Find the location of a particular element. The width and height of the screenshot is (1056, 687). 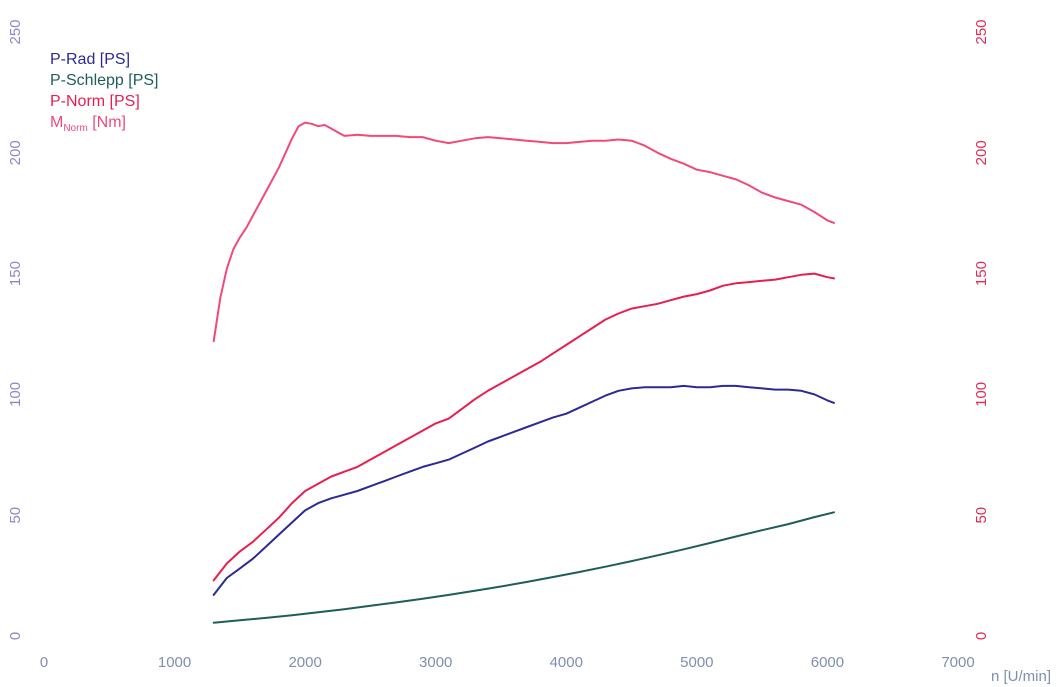

x-axis-label: n [U/min] is located at coordinates (1021, 676).